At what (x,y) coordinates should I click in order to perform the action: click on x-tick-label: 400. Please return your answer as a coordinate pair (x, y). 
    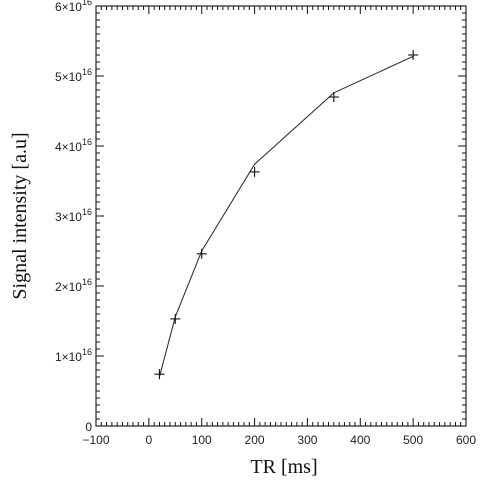
    Looking at the image, I should click on (360, 440).